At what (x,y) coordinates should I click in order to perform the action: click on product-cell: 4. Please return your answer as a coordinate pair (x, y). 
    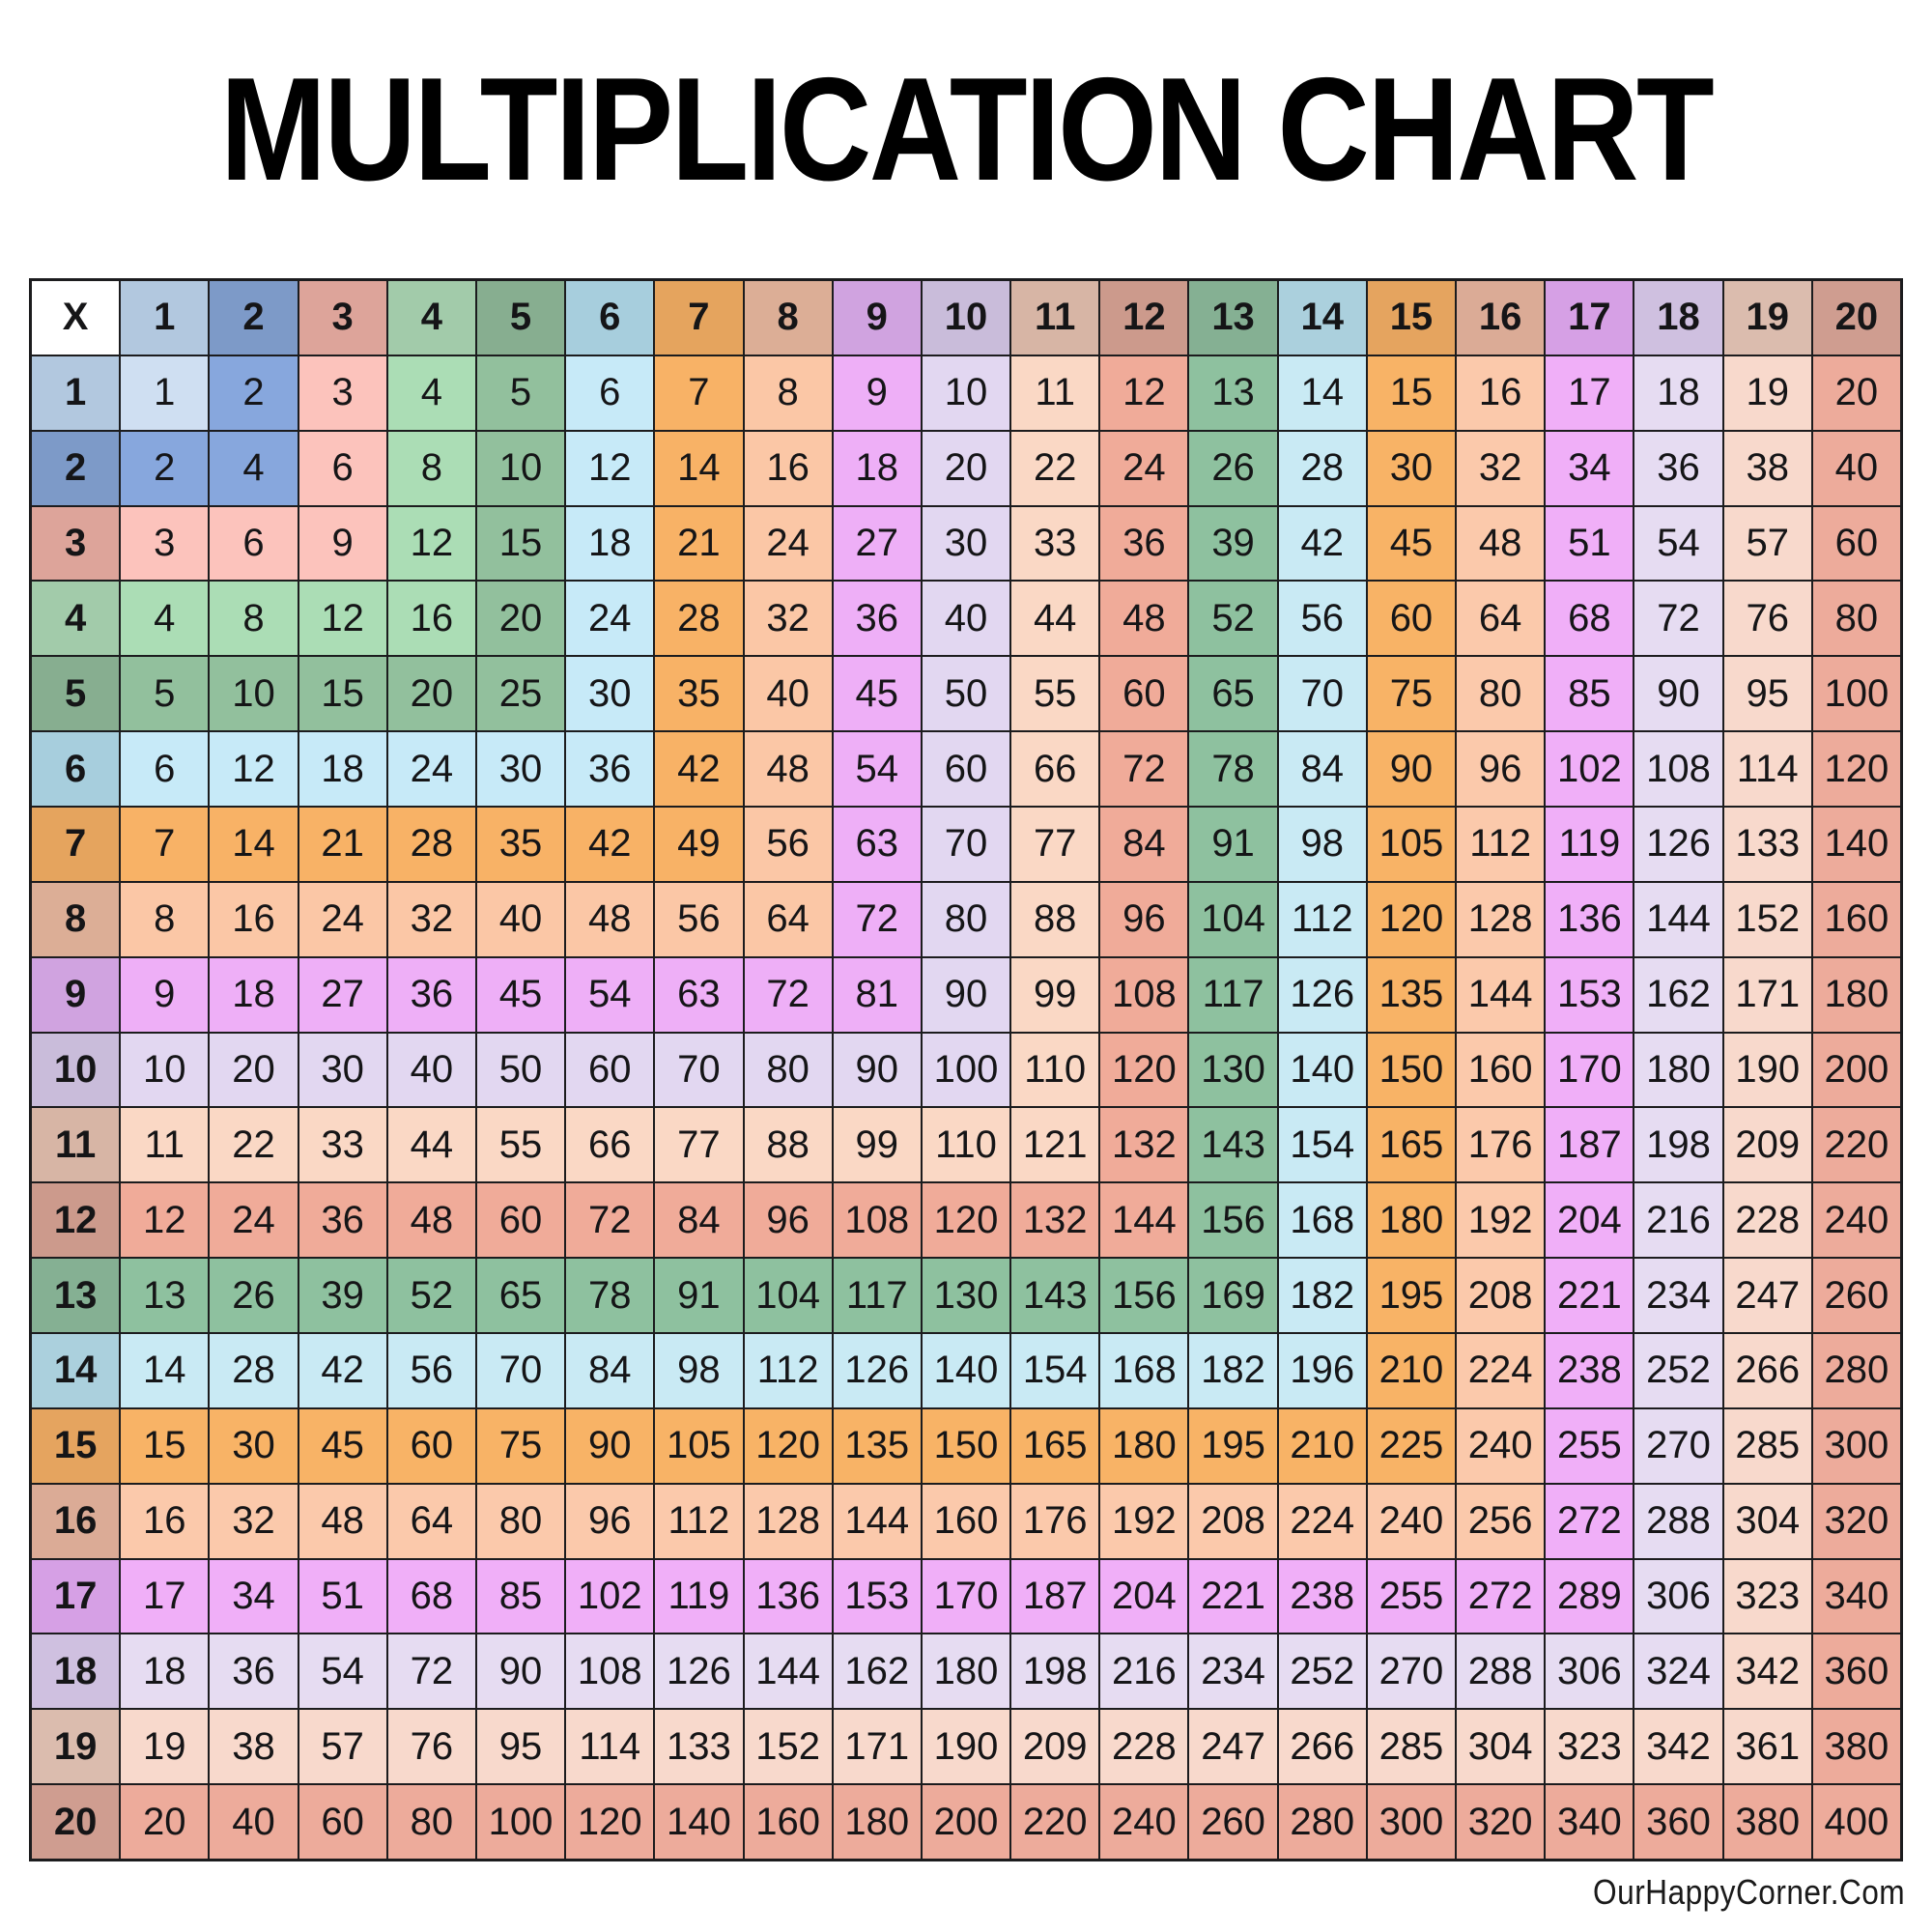
    Looking at the image, I should click on (165, 619).